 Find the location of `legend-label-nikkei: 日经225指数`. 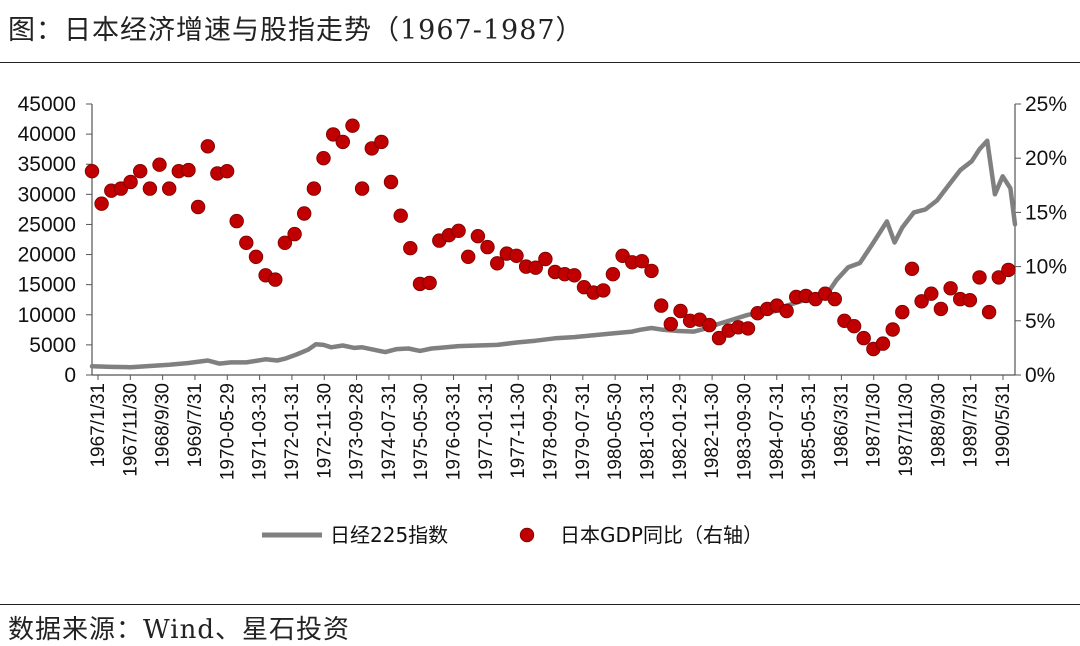

legend-label-nikkei: 日经225指数 is located at coordinates (389, 535).